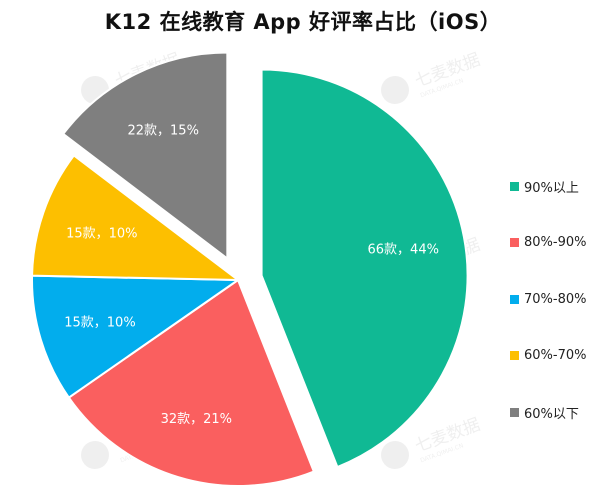  I want to click on legend-item: 70%-80%, so click(557, 299).